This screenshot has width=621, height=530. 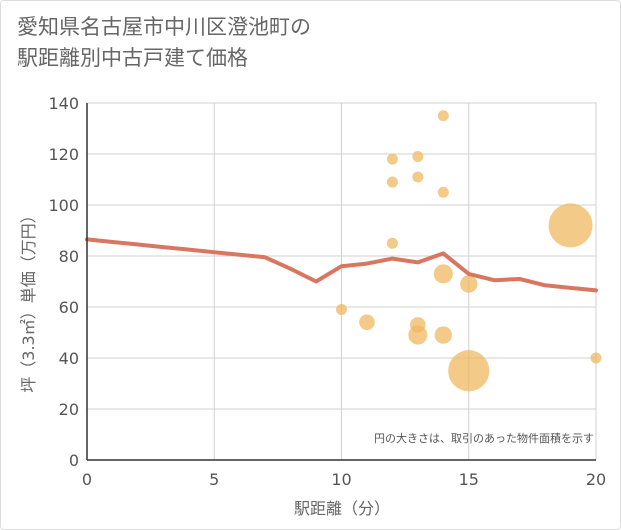 I want to click on y-tick-label: 120, so click(x=63, y=154).